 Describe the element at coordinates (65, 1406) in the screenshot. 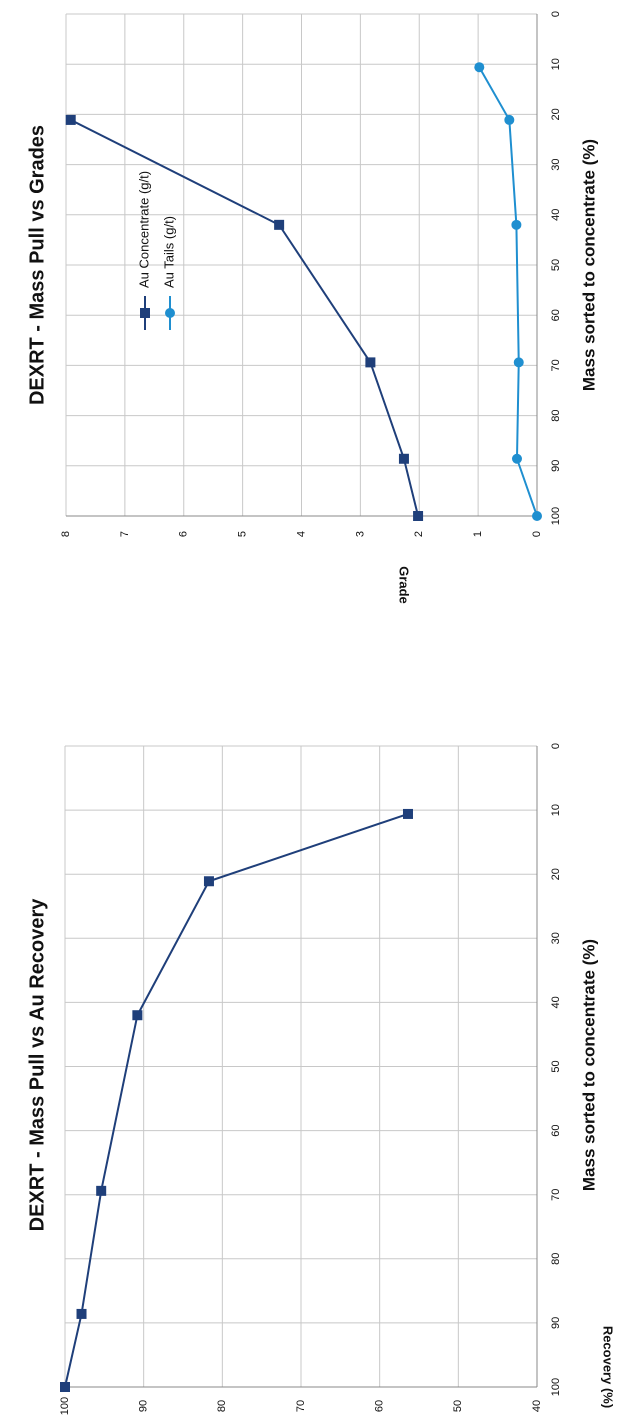

I see `y-tick-label: 100` at that location.